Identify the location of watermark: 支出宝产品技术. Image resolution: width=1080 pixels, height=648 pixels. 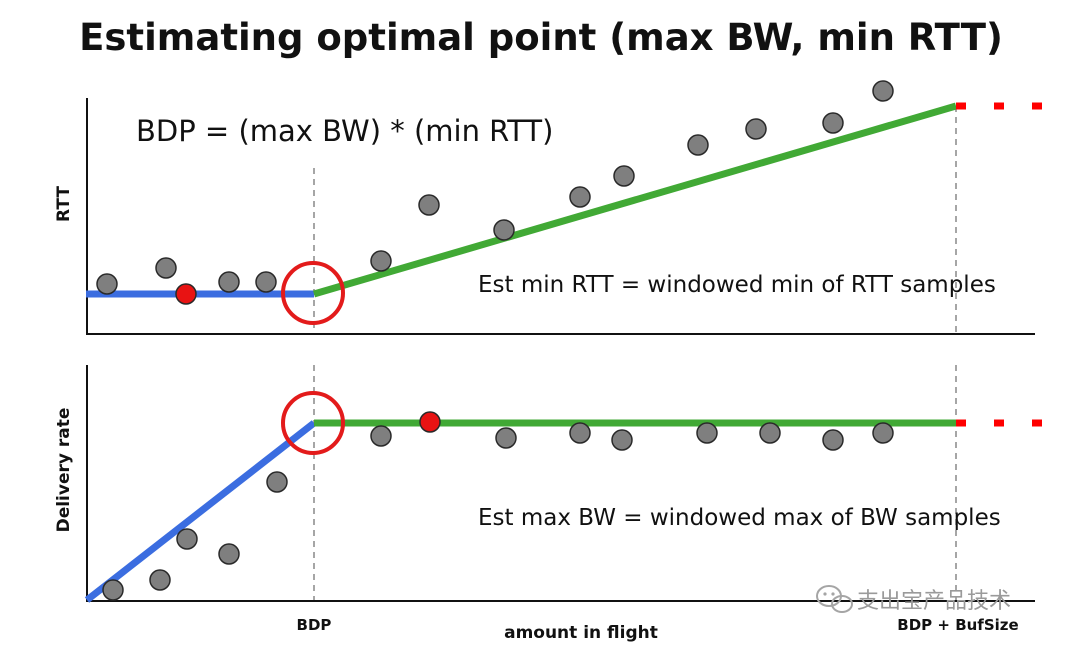
(913, 599).